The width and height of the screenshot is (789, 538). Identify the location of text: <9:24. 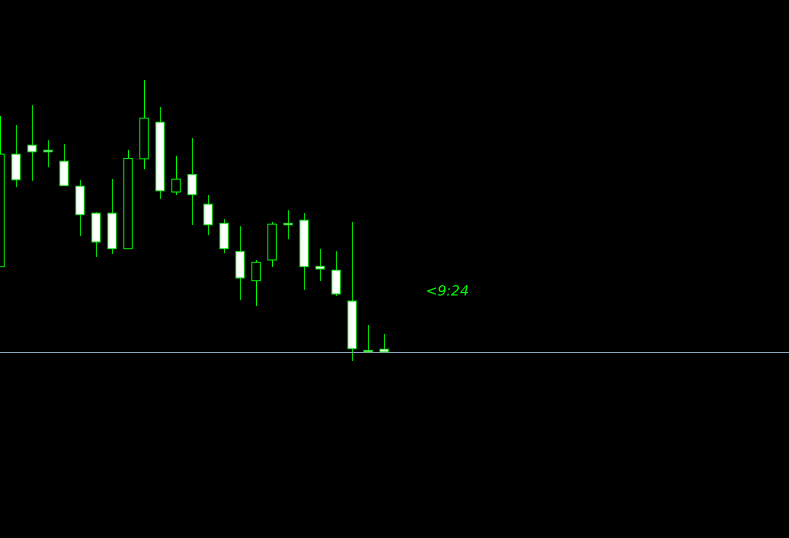
(447, 292).